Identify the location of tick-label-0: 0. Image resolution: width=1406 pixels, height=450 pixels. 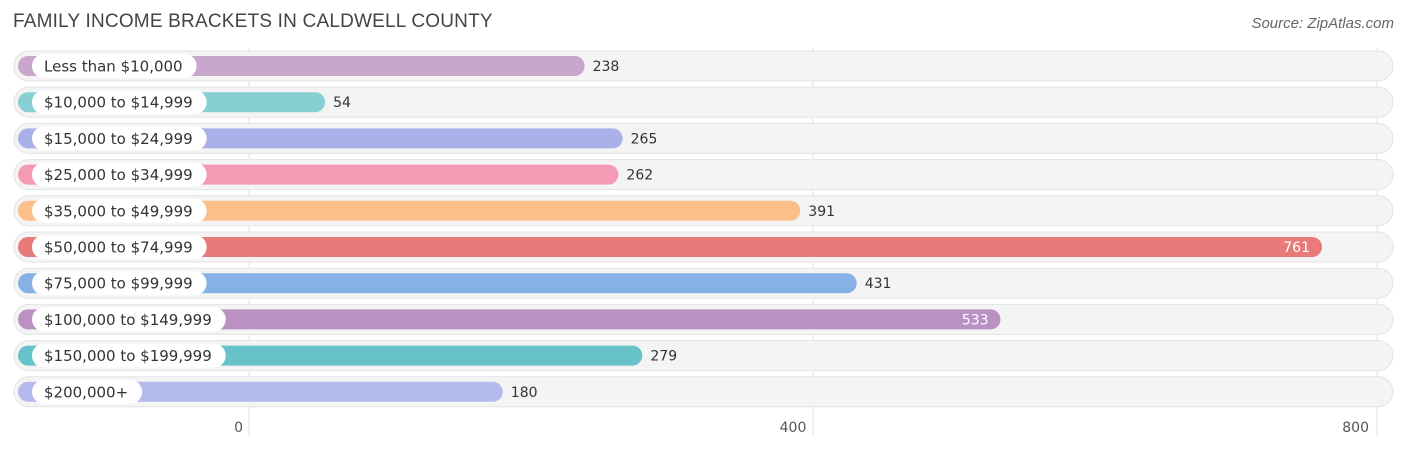
(238, 428).